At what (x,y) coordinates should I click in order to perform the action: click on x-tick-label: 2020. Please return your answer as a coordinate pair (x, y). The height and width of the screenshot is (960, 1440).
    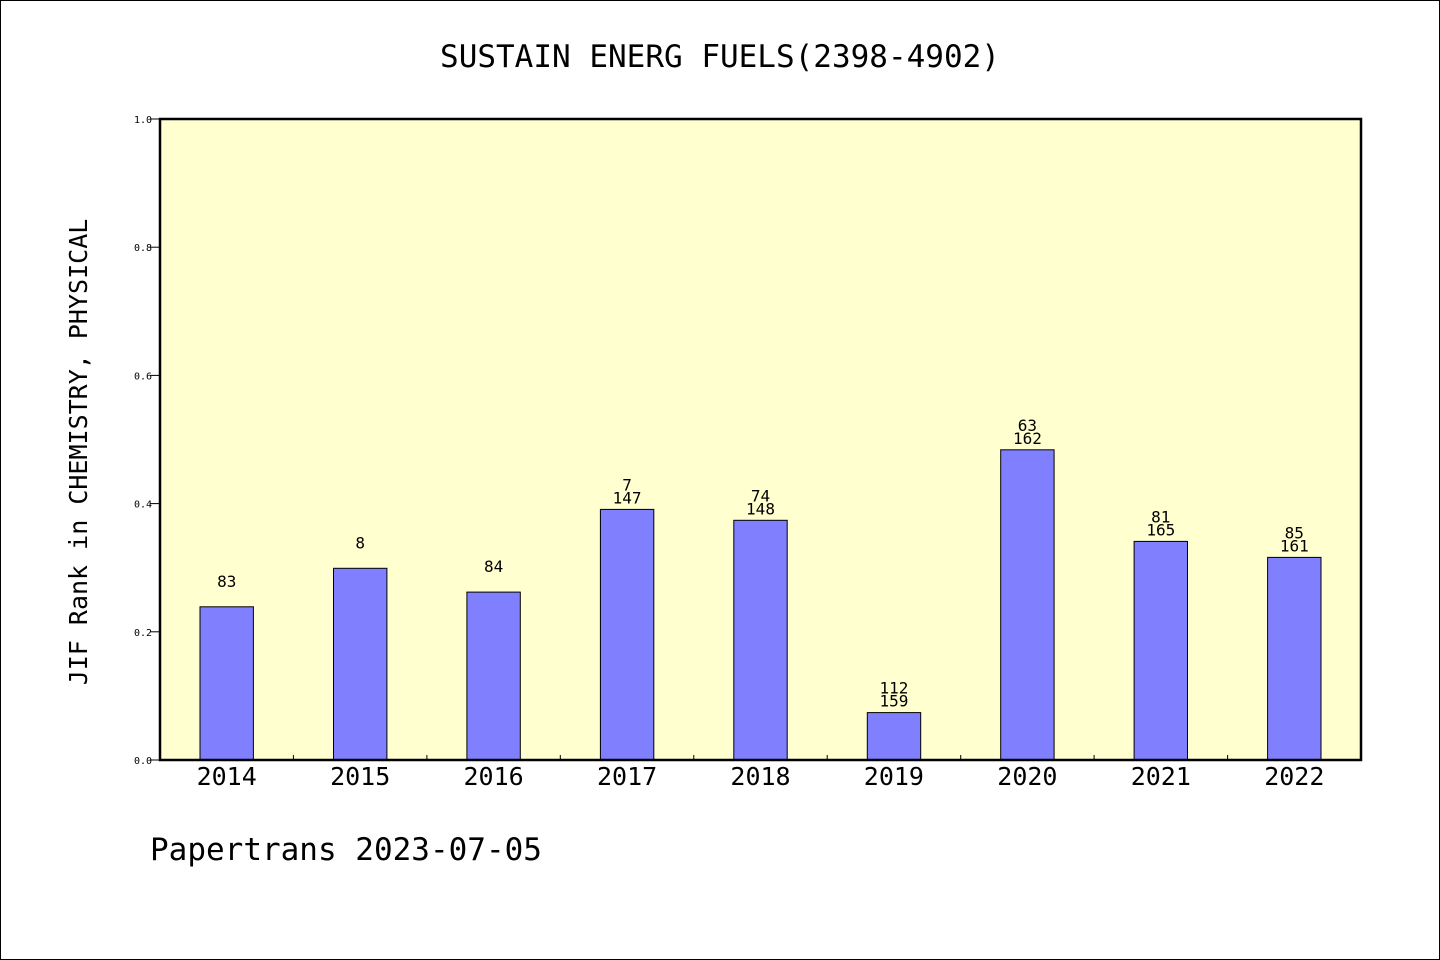
    Looking at the image, I should click on (1027, 776).